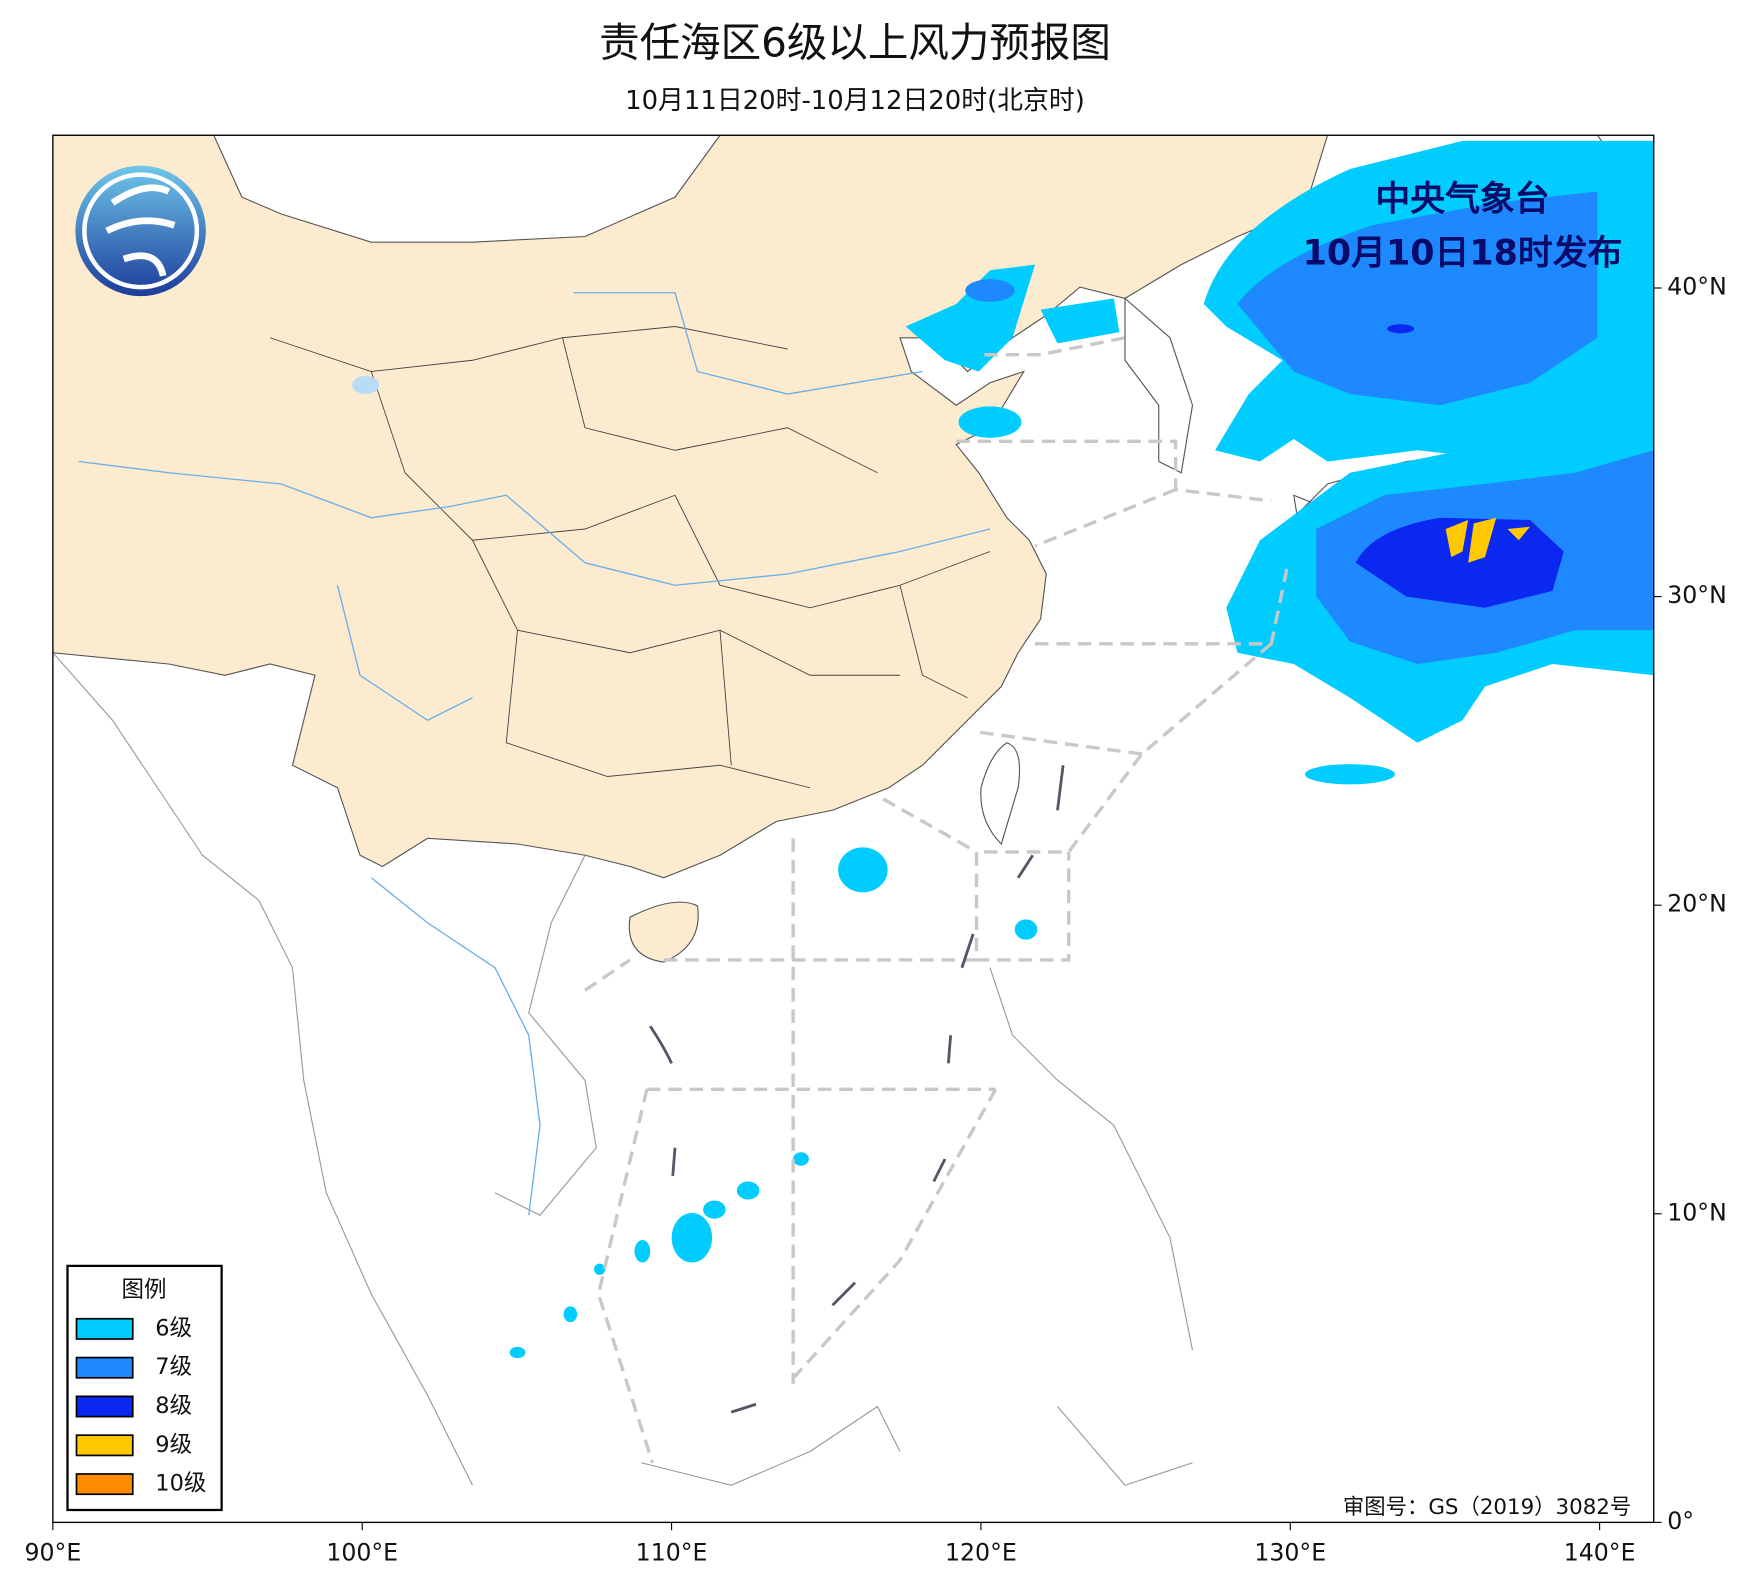 The image size is (1764, 1589). Describe the element at coordinates (1159, 385) in the screenshot. I see `korea` at that location.